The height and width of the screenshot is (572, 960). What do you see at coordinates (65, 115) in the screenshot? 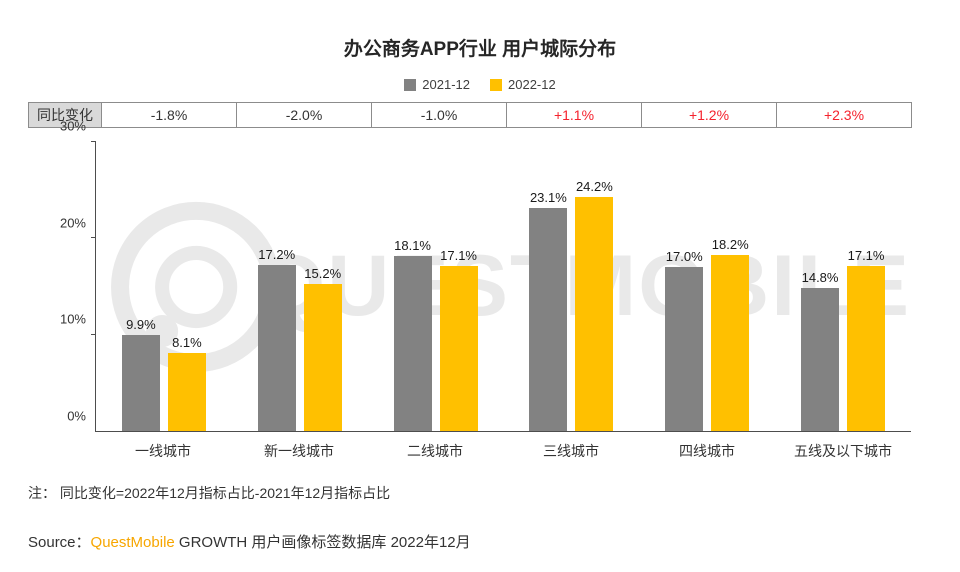
I see `yoy-change-label: 同比变化` at bounding box center [65, 115].